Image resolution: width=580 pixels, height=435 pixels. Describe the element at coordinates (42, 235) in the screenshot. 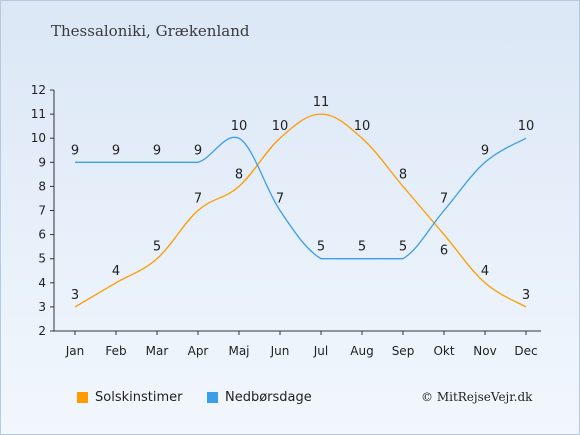

I see `y-tick-label: 6` at that location.